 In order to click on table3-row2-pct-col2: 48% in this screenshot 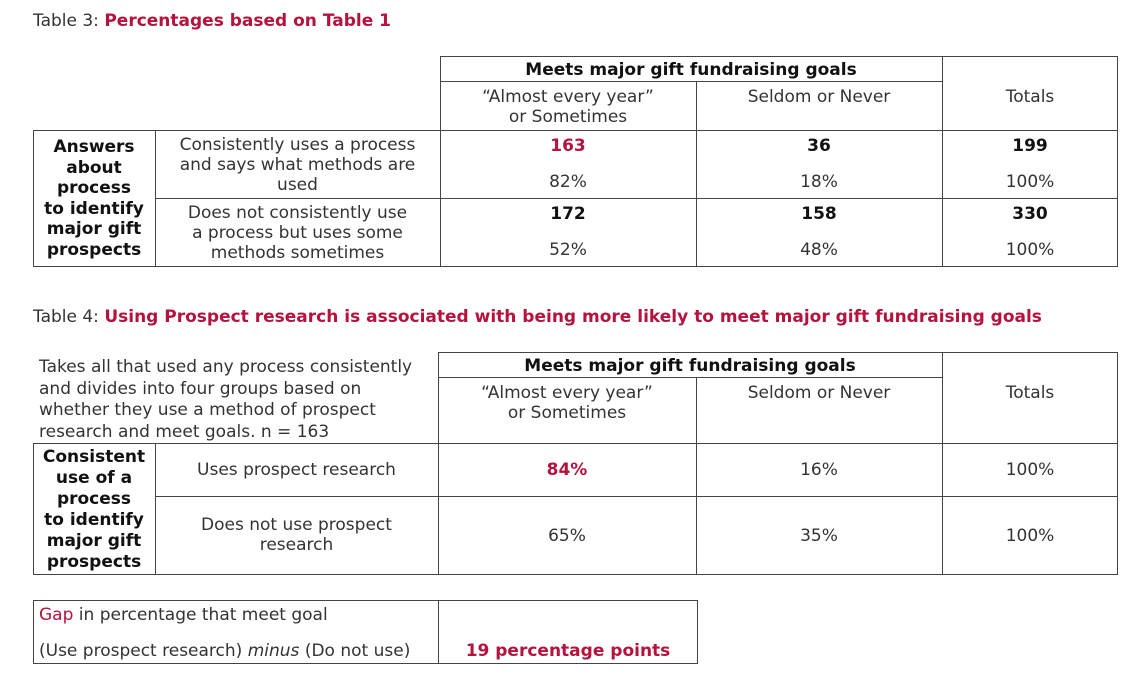, I will do `click(819, 250)`.